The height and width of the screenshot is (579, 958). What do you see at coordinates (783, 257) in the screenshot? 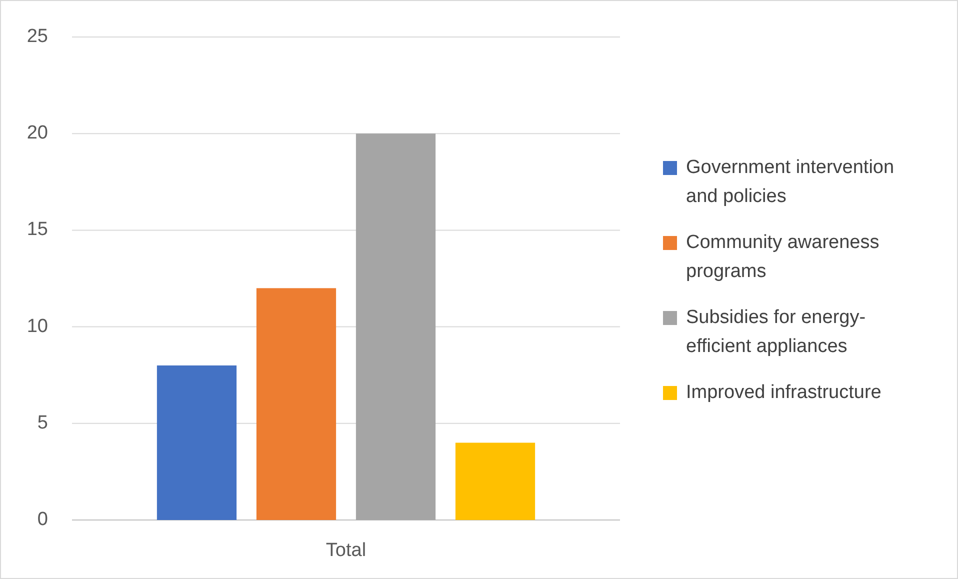
I see `legend-label: Community awareness programs` at bounding box center [783, 257].